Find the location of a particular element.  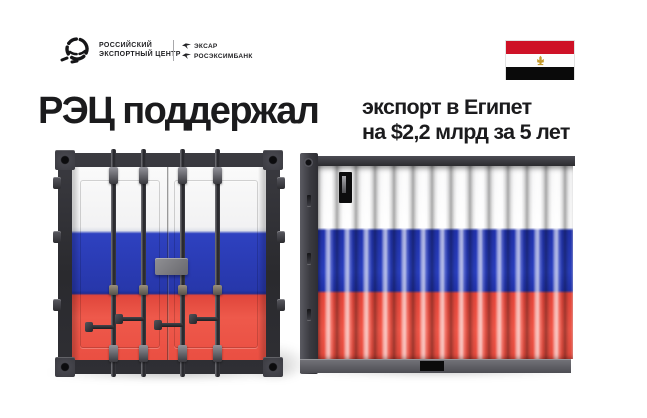

partner-logos: ЭКСАР РОСЭКСИМБАНК is located at coordinates (217, 51).